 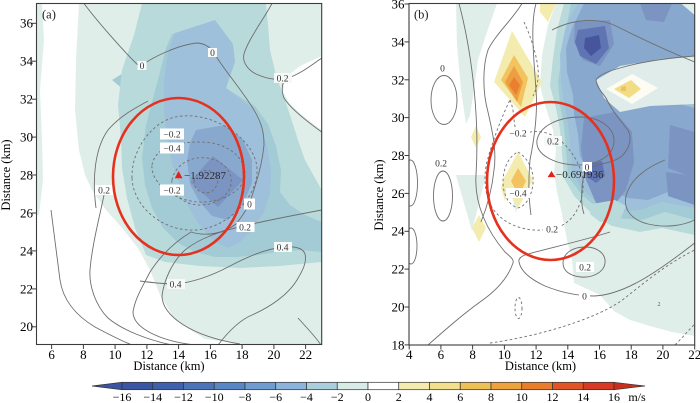 What do you see at coordinates (580, 175) in the screenshot?
I see `svg-text: −0.691936` at bounding box center [580, 175].